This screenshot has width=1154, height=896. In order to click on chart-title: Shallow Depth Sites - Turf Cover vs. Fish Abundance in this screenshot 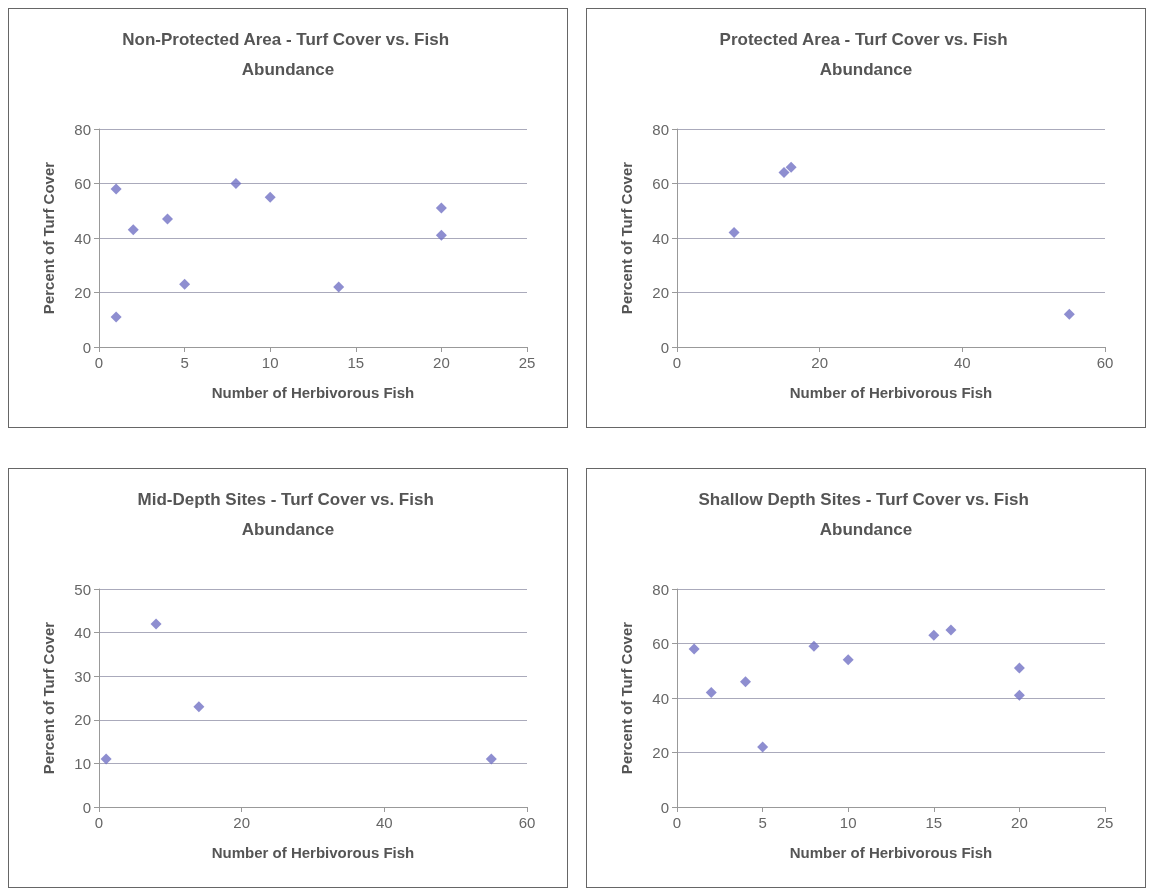, I will do `click(866, 514)`.